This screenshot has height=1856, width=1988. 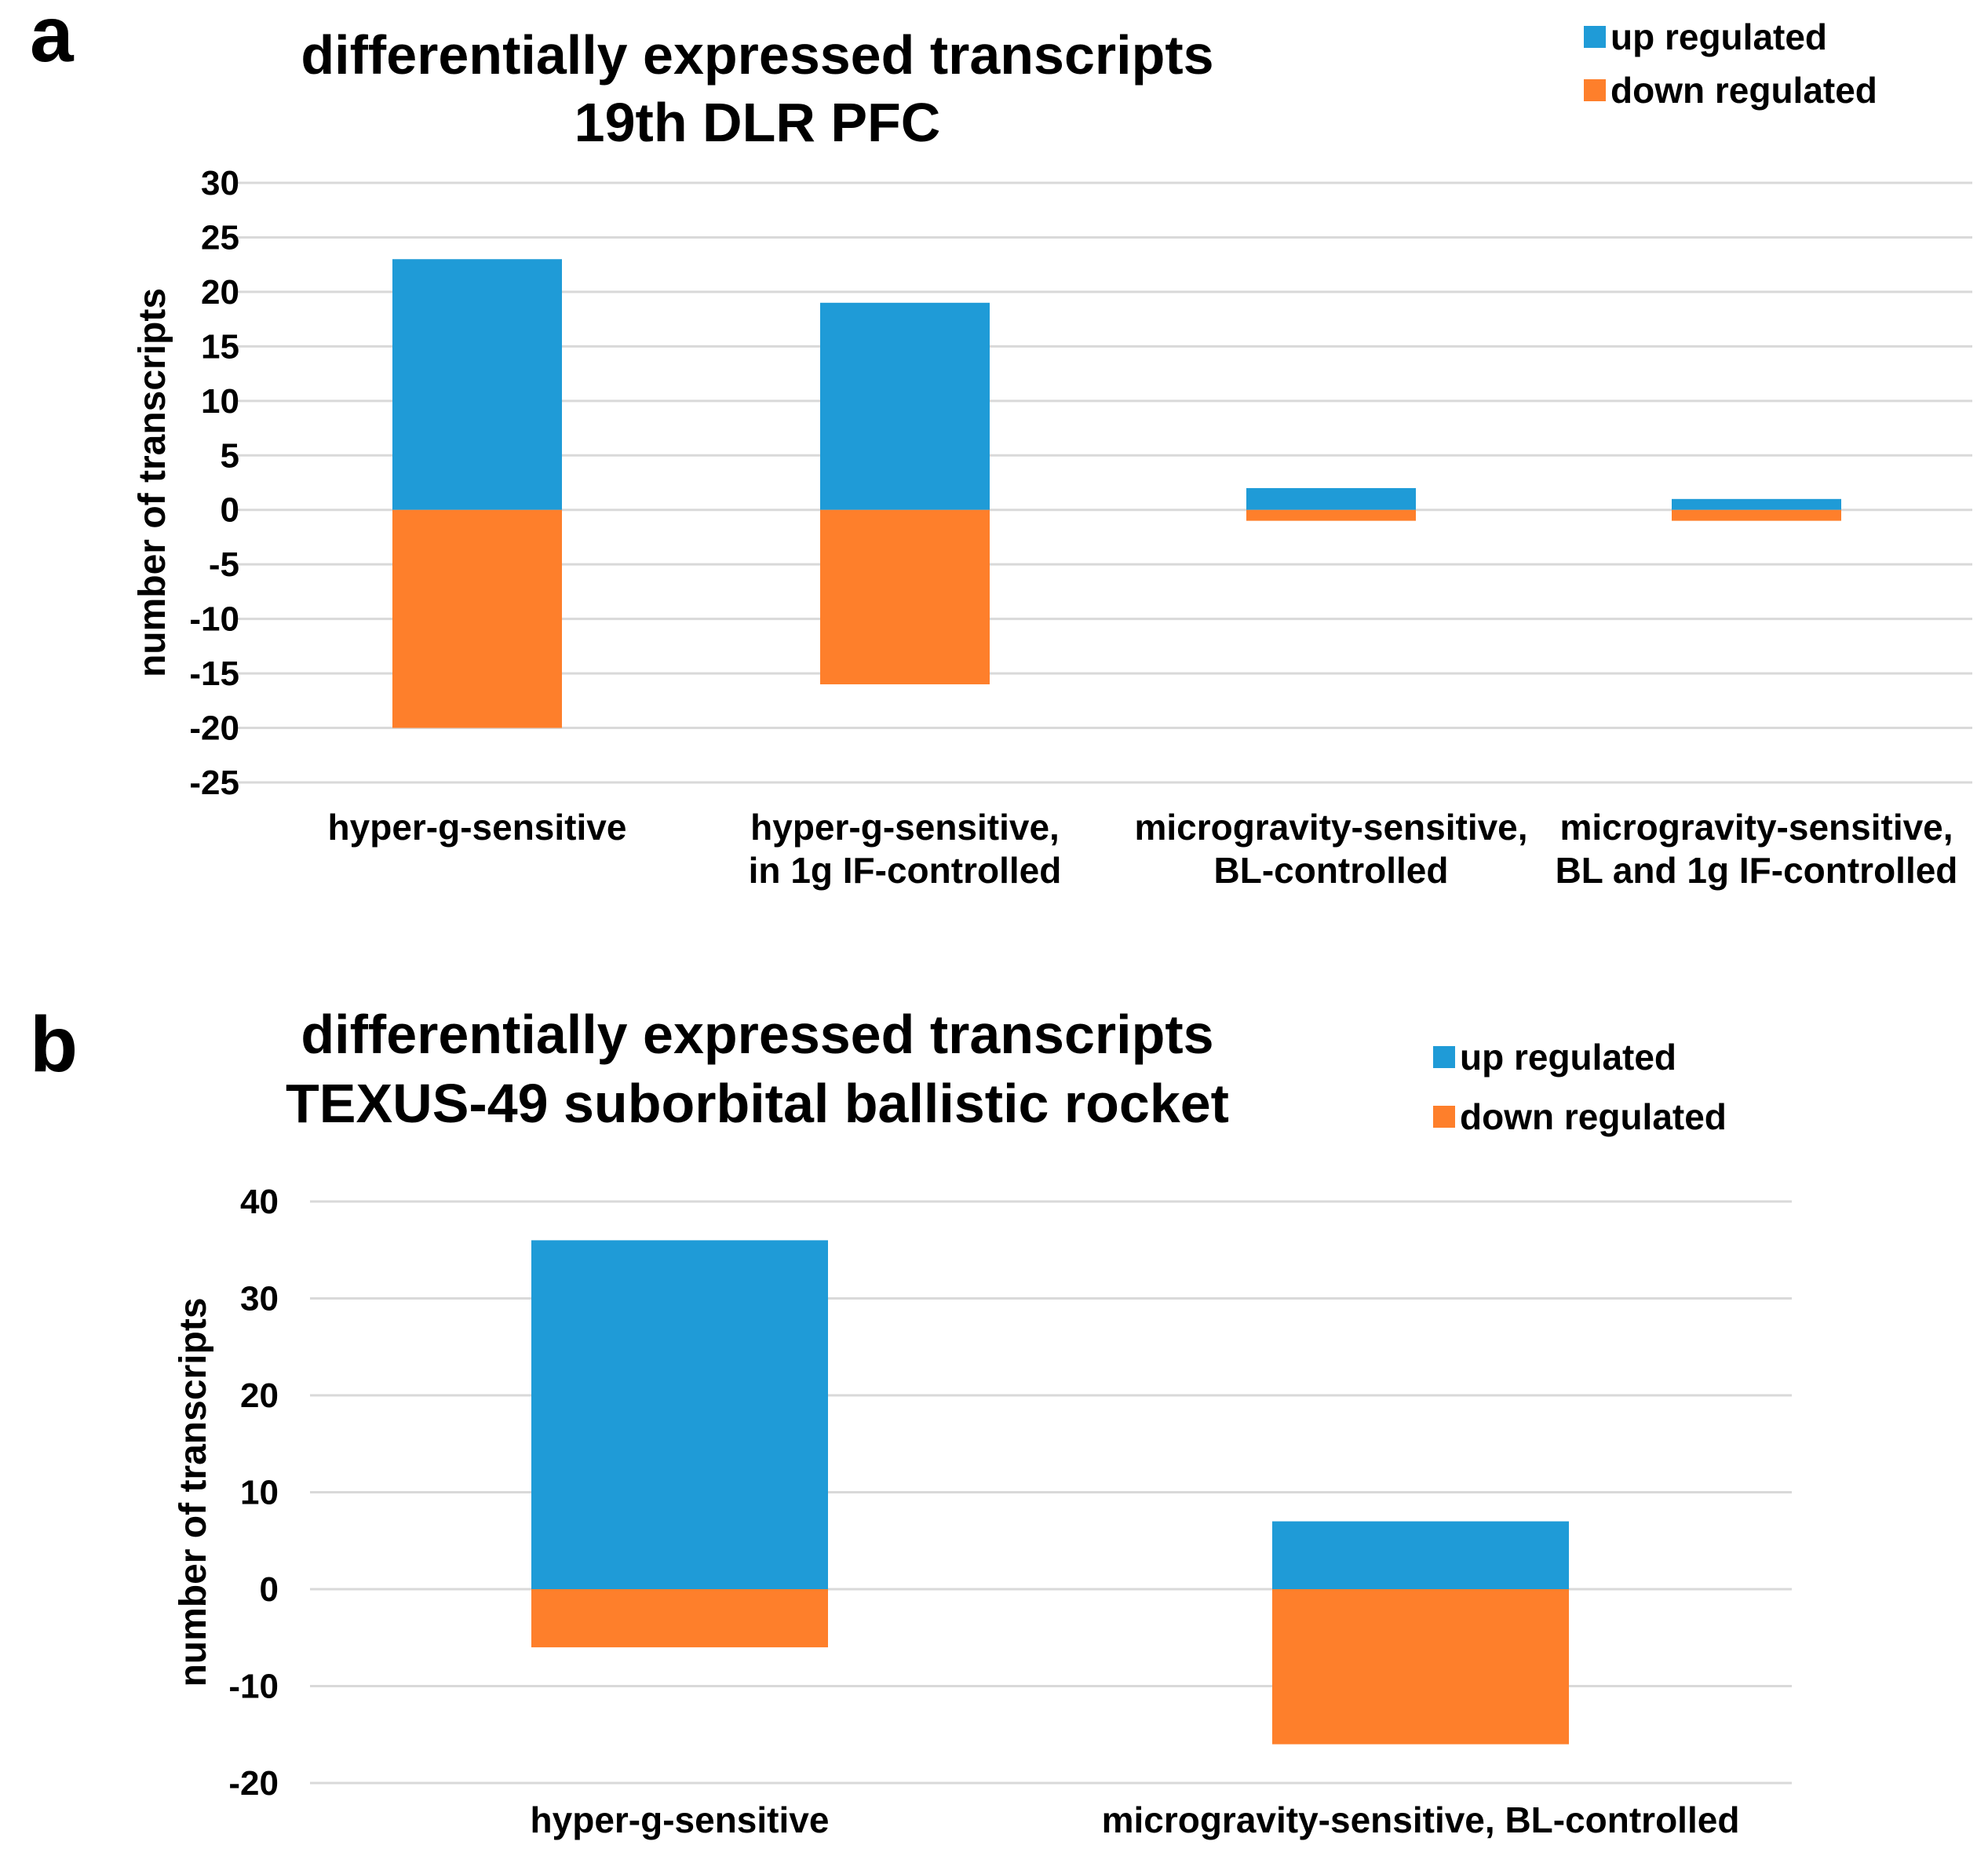 What do you see at coordinates (259, 1202) in the screenshot?
I see `y-tick-label: 40` at bounding box center [259, 1202].